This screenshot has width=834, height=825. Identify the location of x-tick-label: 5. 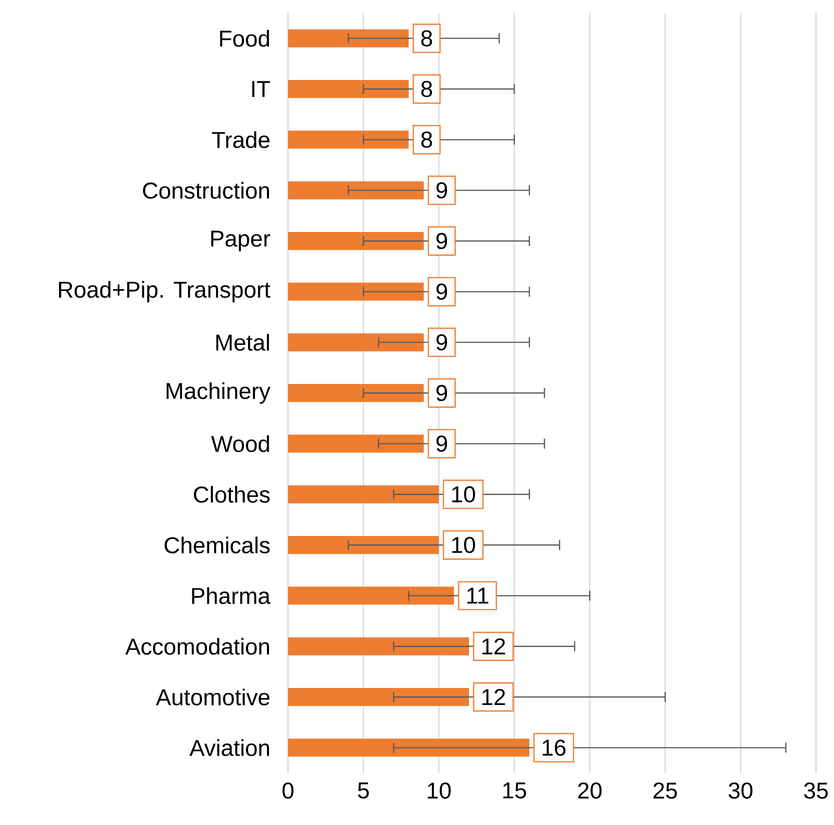
(363, 790).